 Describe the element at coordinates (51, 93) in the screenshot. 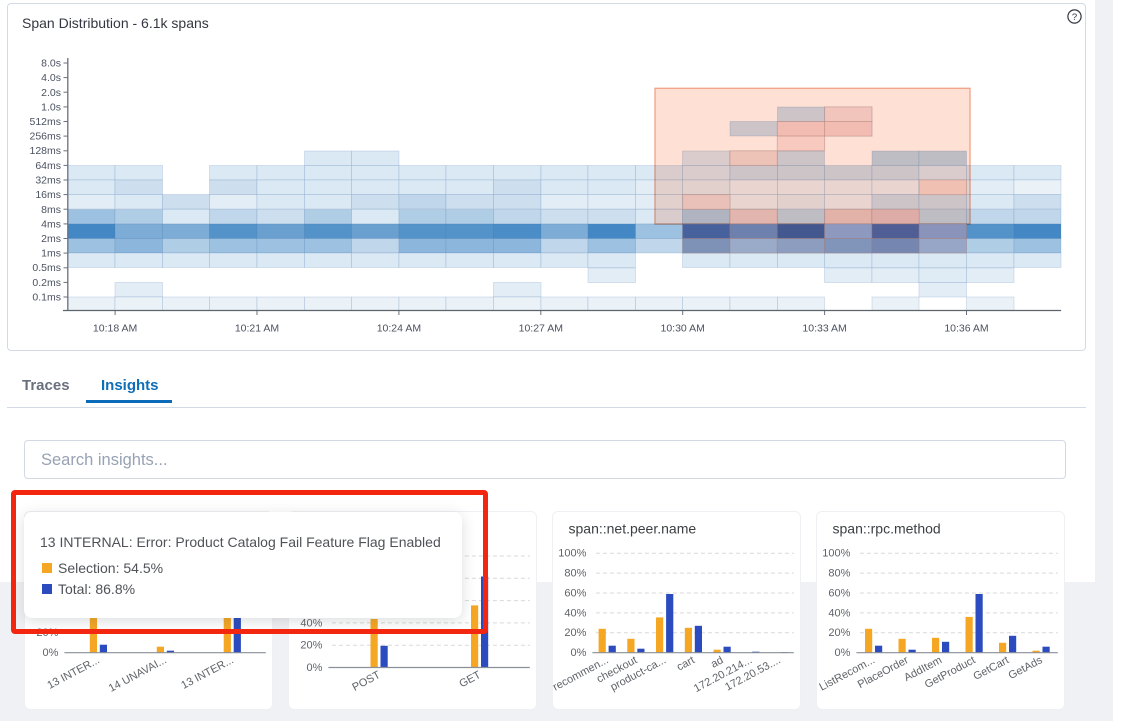

I see `svg-text: 2.0s` at that location.